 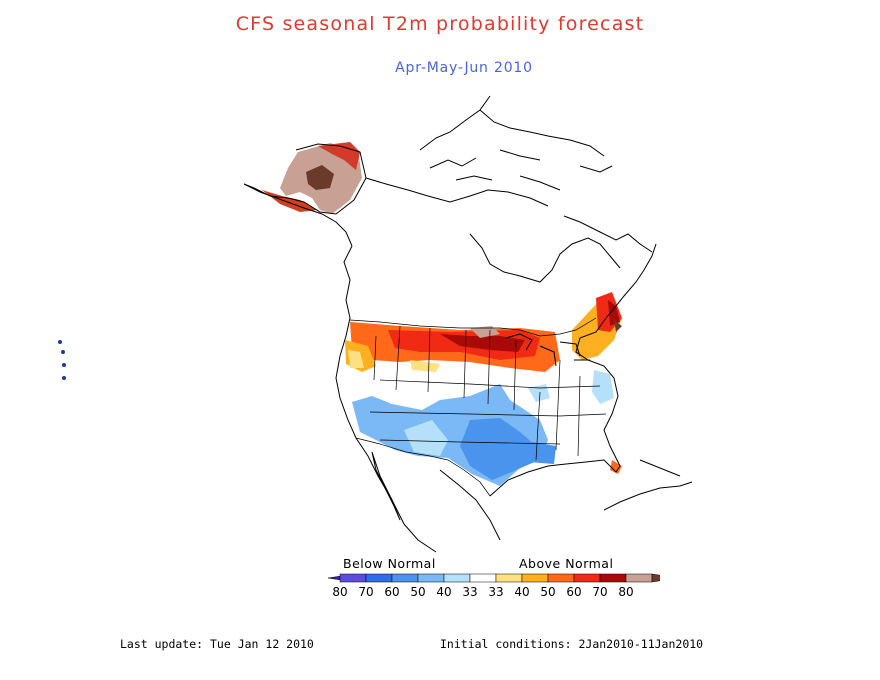 What do you see at coordinates (498, 449) in the screenshot?
I see `southcentral-cool-region` at bounding box center [498, 449].